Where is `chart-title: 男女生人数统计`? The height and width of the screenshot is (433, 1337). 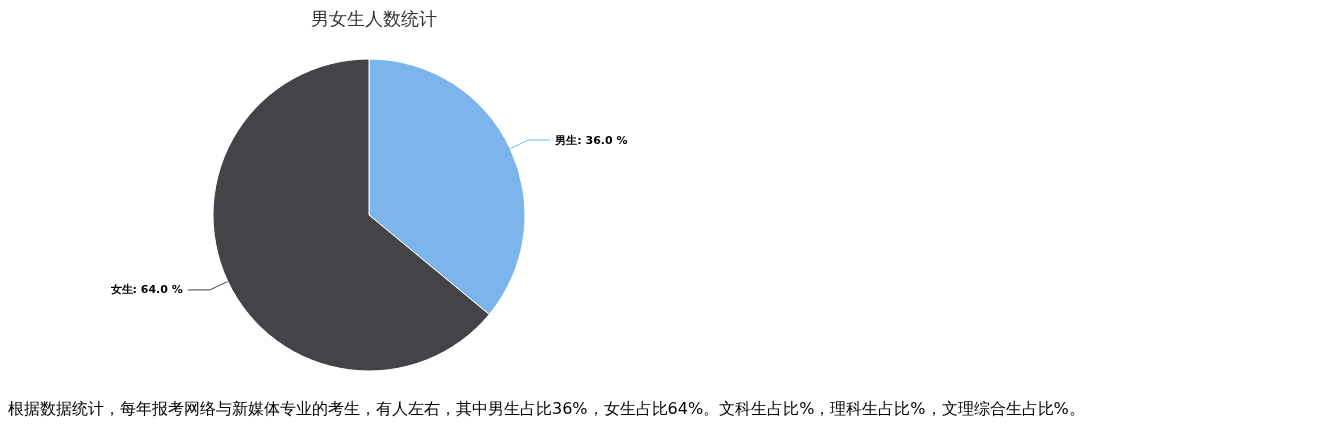
chart-title: 男女生人数统计 is located at coordinates (374, 18).